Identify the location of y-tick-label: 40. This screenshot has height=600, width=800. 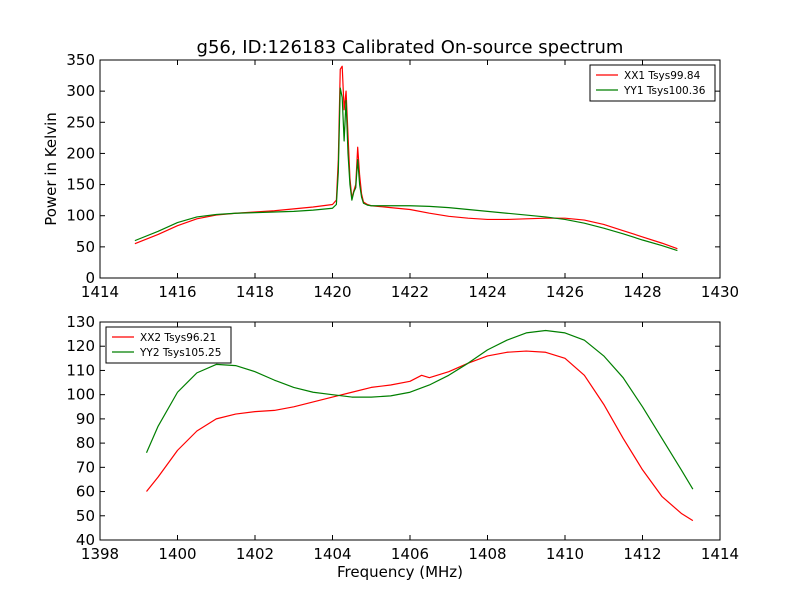
(85, 540).